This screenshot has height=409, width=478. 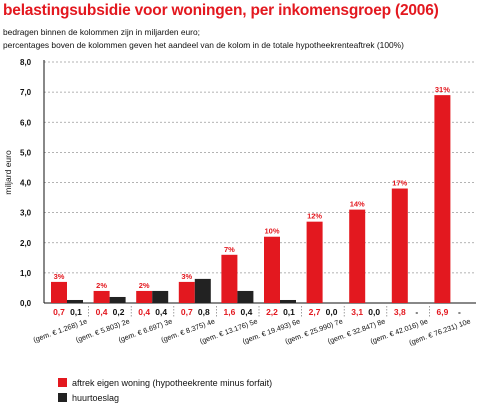 What do you see at coordinates (442, 89) in the screenshot?
I see `percentage-label: 31%` at bounding box center [442, 89].